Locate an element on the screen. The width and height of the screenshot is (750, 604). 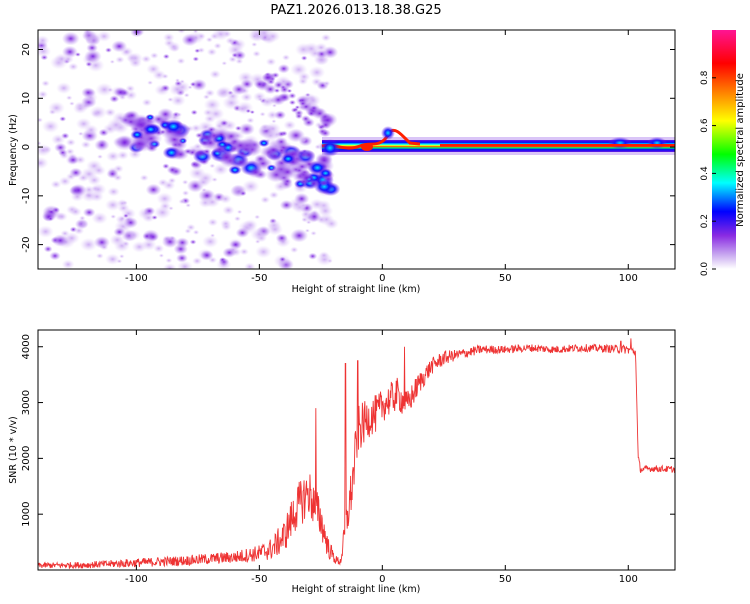
y-tick-label: -10 is located at coordinates (26, 196).